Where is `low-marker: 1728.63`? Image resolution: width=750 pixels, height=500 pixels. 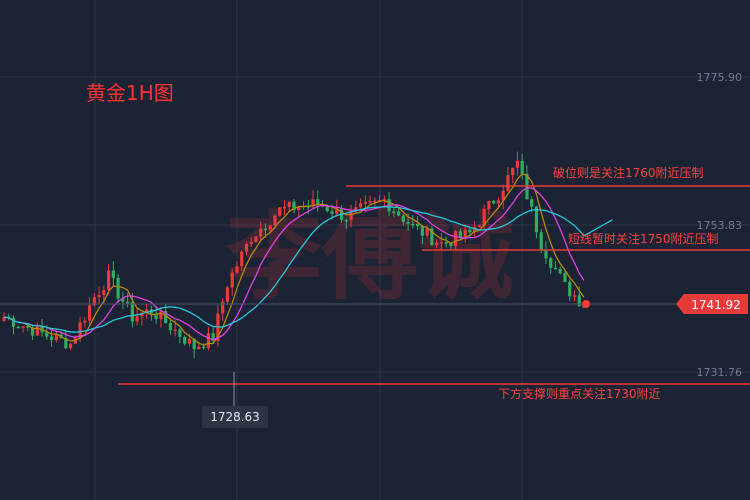 low-marker: 1728.63 is located at coordinates (235, 417).